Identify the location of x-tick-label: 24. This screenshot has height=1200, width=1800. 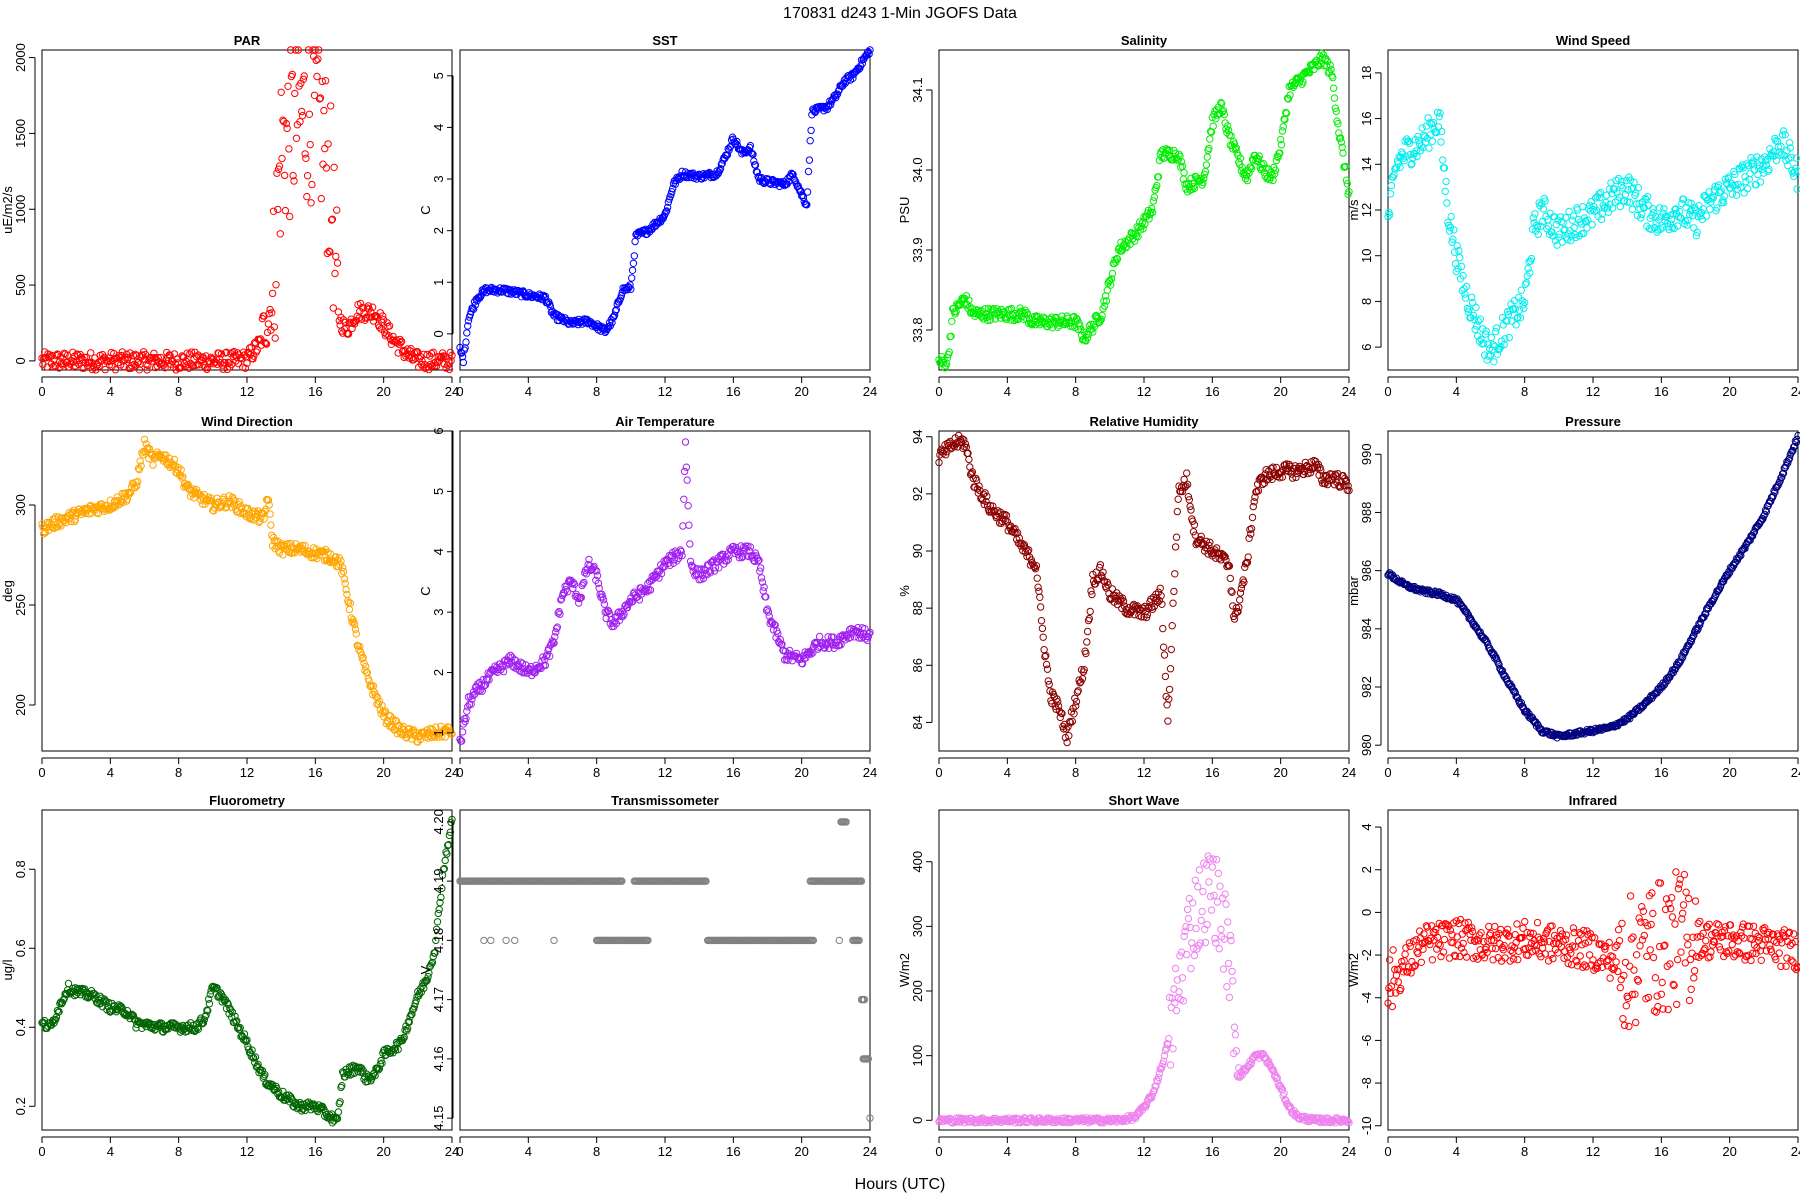
(870, 772).